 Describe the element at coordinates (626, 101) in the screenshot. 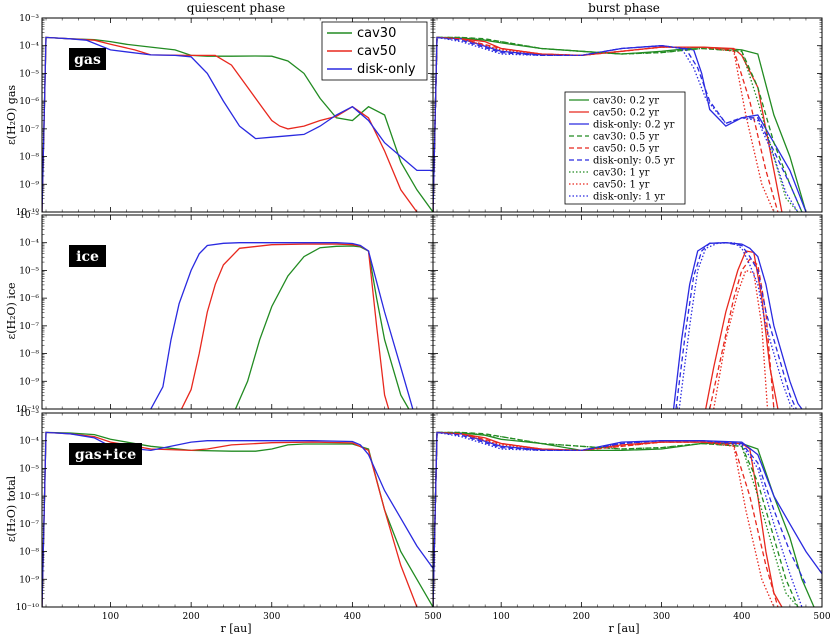

I see `legend-label: cav30: 0.2 yr` at that location.